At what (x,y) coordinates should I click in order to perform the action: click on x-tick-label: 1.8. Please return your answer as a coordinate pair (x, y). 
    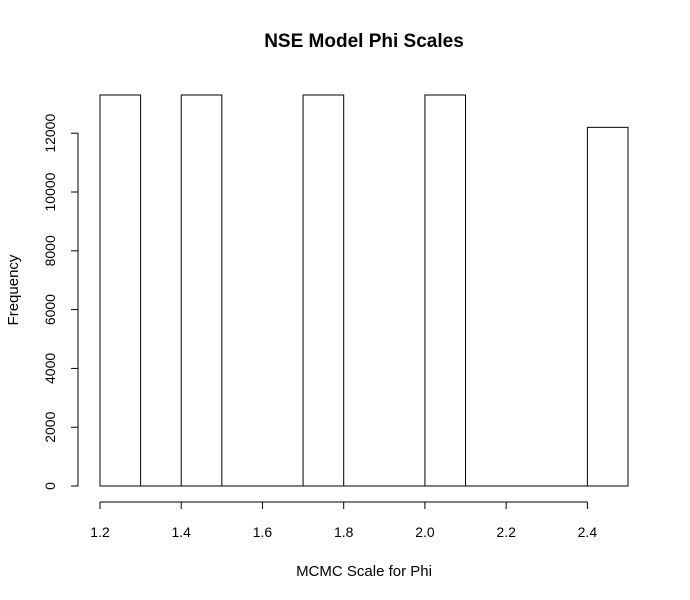
    Looking at the image, I should click on (344, 532).